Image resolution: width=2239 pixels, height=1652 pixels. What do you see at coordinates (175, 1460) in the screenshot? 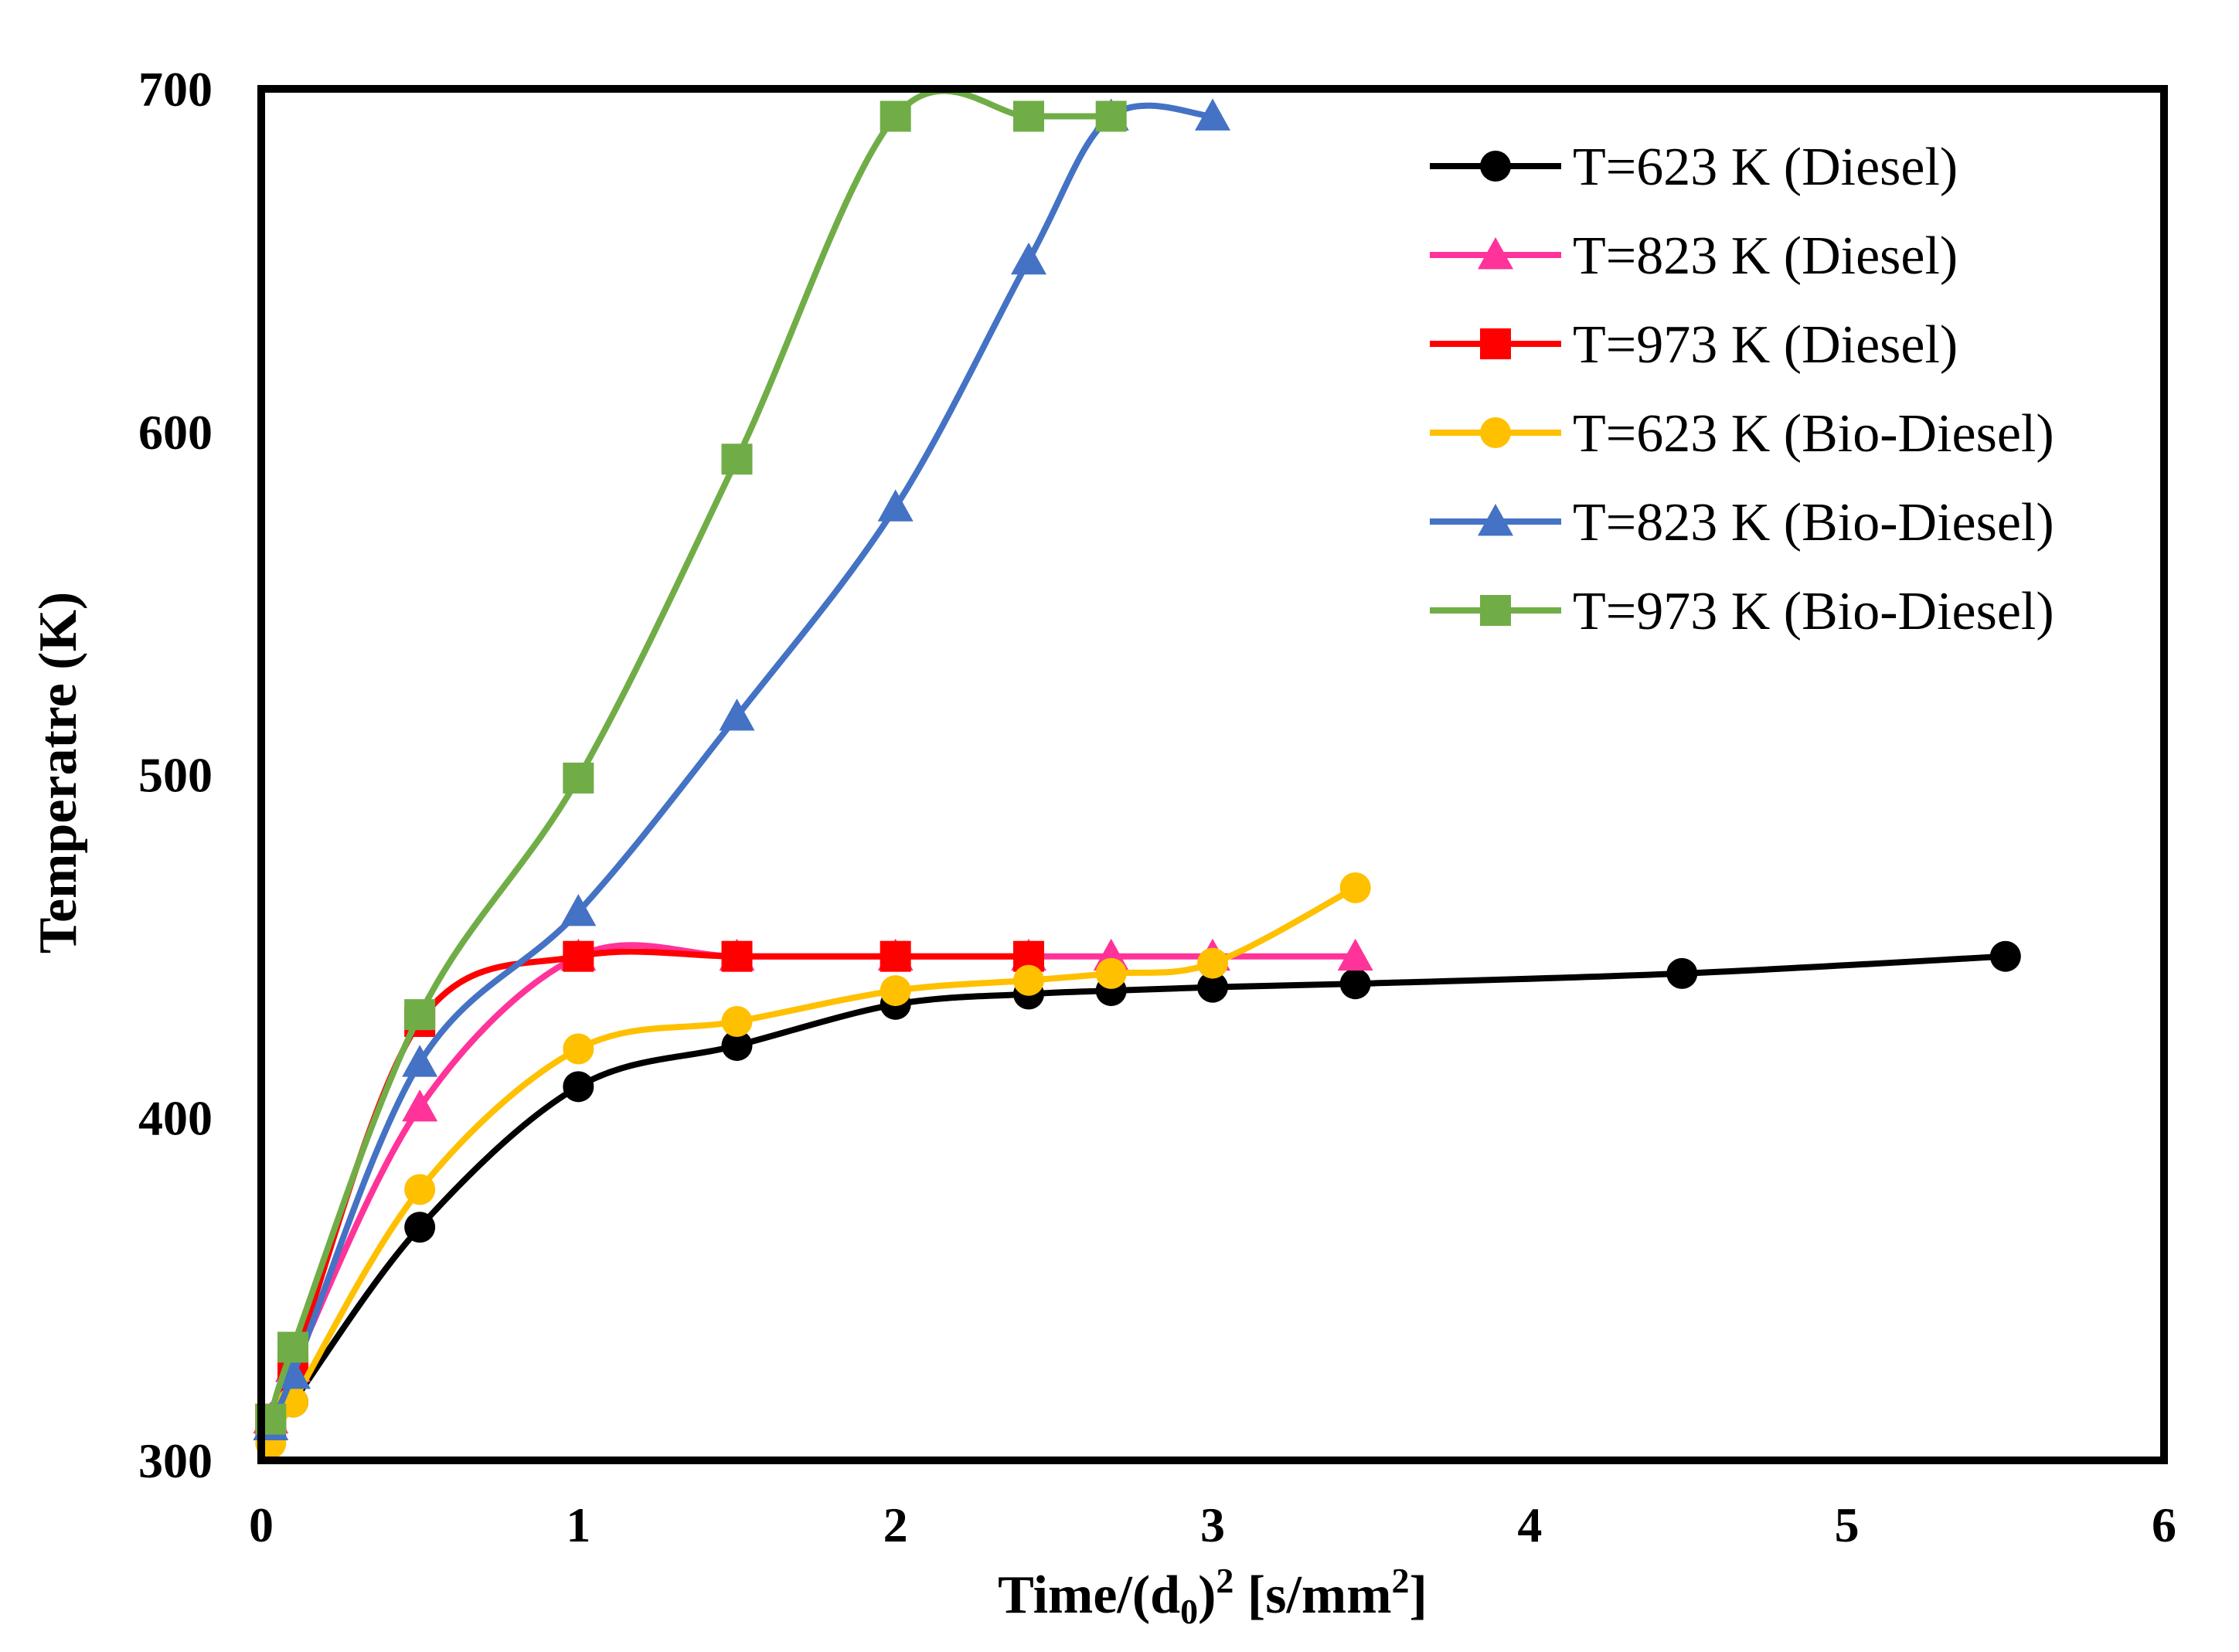
I see `y-tick-label: 300` at bounding box center [175, 1460].